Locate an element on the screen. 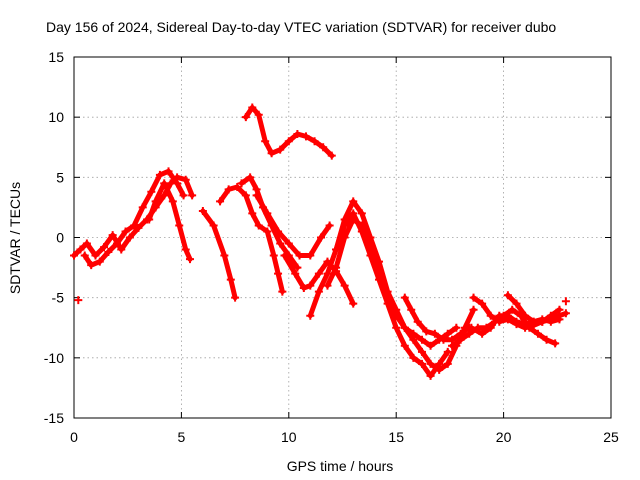  series-s19 is located at coordinates (565, 301).